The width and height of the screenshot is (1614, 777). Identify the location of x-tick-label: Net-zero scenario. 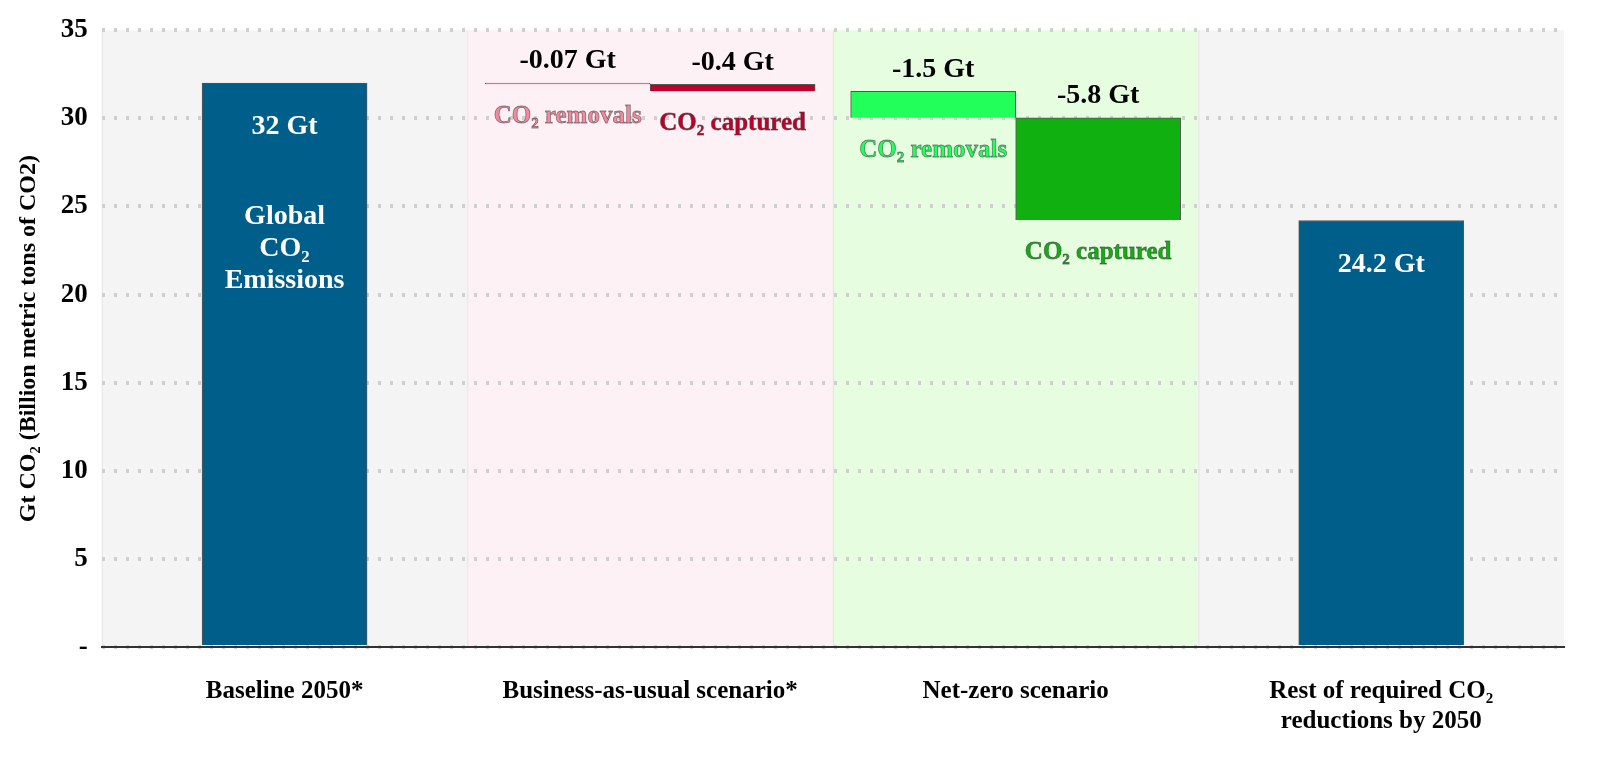
(1015, 690).